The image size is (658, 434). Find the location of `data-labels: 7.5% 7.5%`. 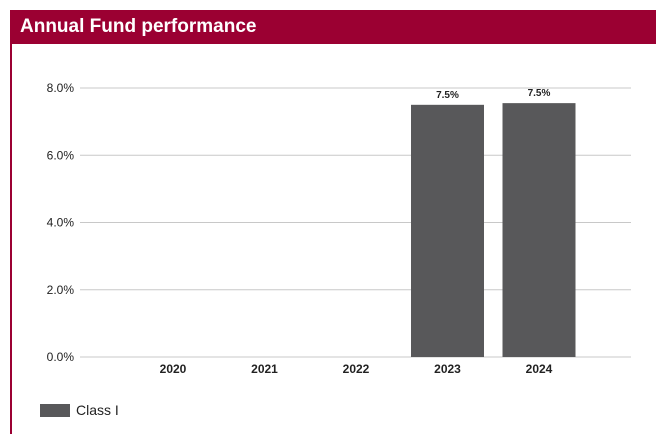

data-labels: 7.5% 7.5% is located at coordinates (493, 94).